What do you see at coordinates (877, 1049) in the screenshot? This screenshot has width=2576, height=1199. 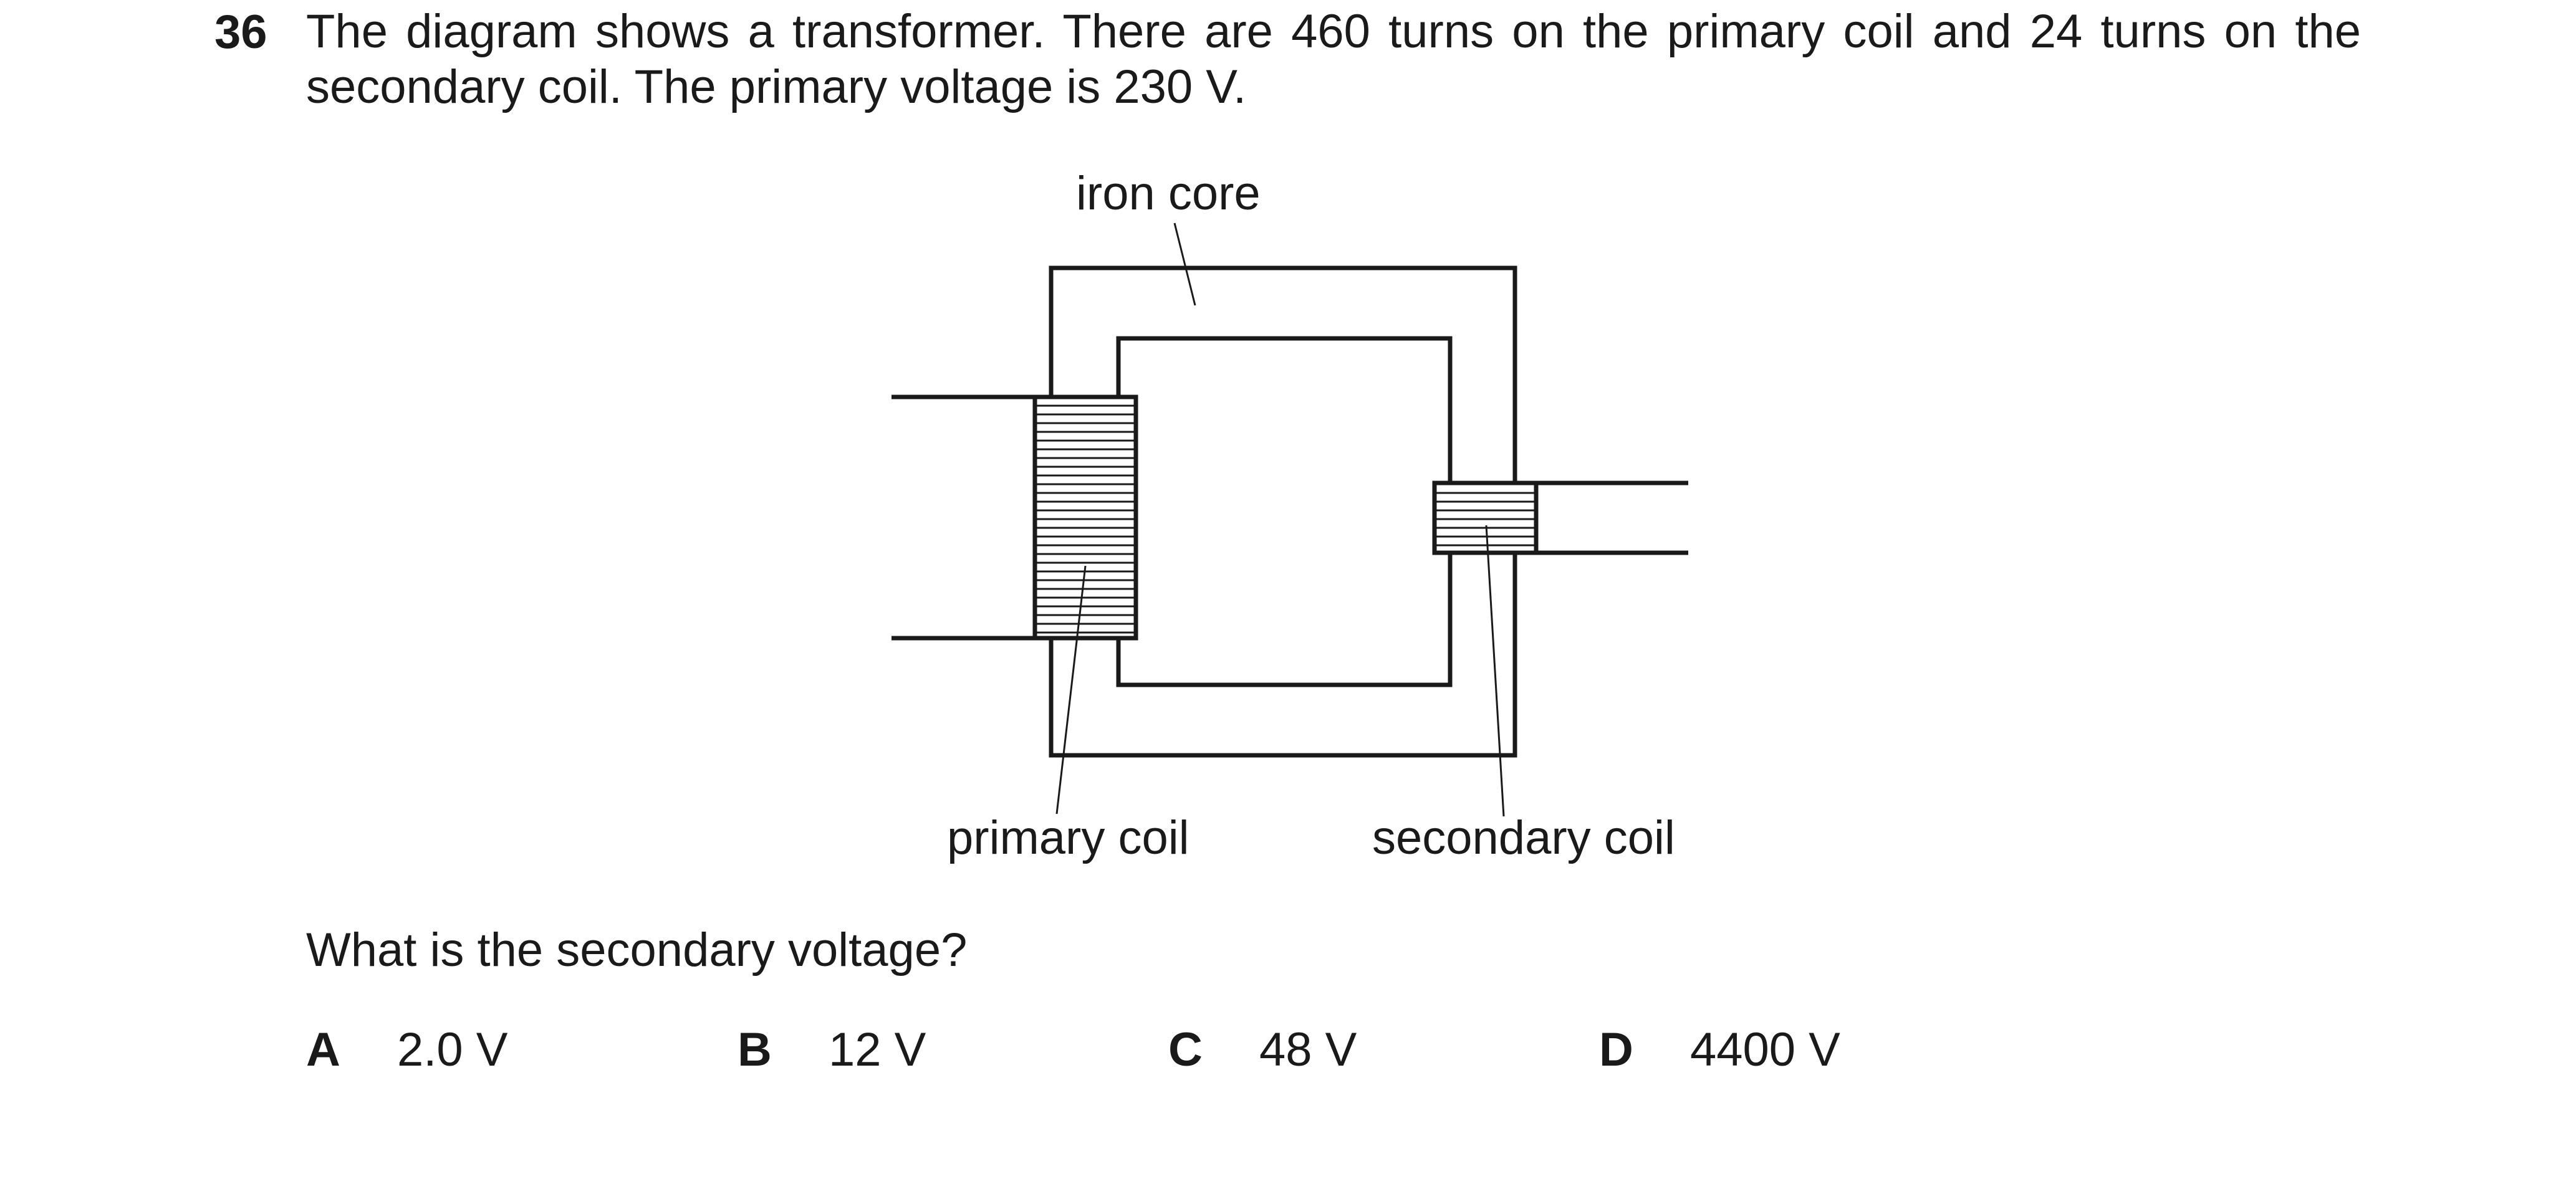 I see `option-b-value: 12 V` at bounding box center [877, 1049].